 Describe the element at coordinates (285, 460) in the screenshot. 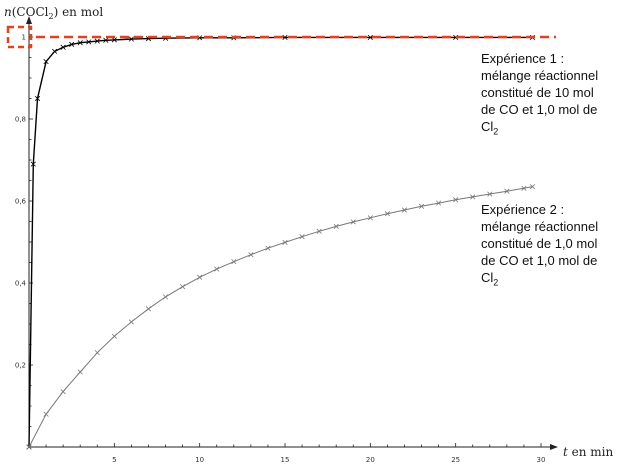

I see `x-tick-label: 15` at that location.